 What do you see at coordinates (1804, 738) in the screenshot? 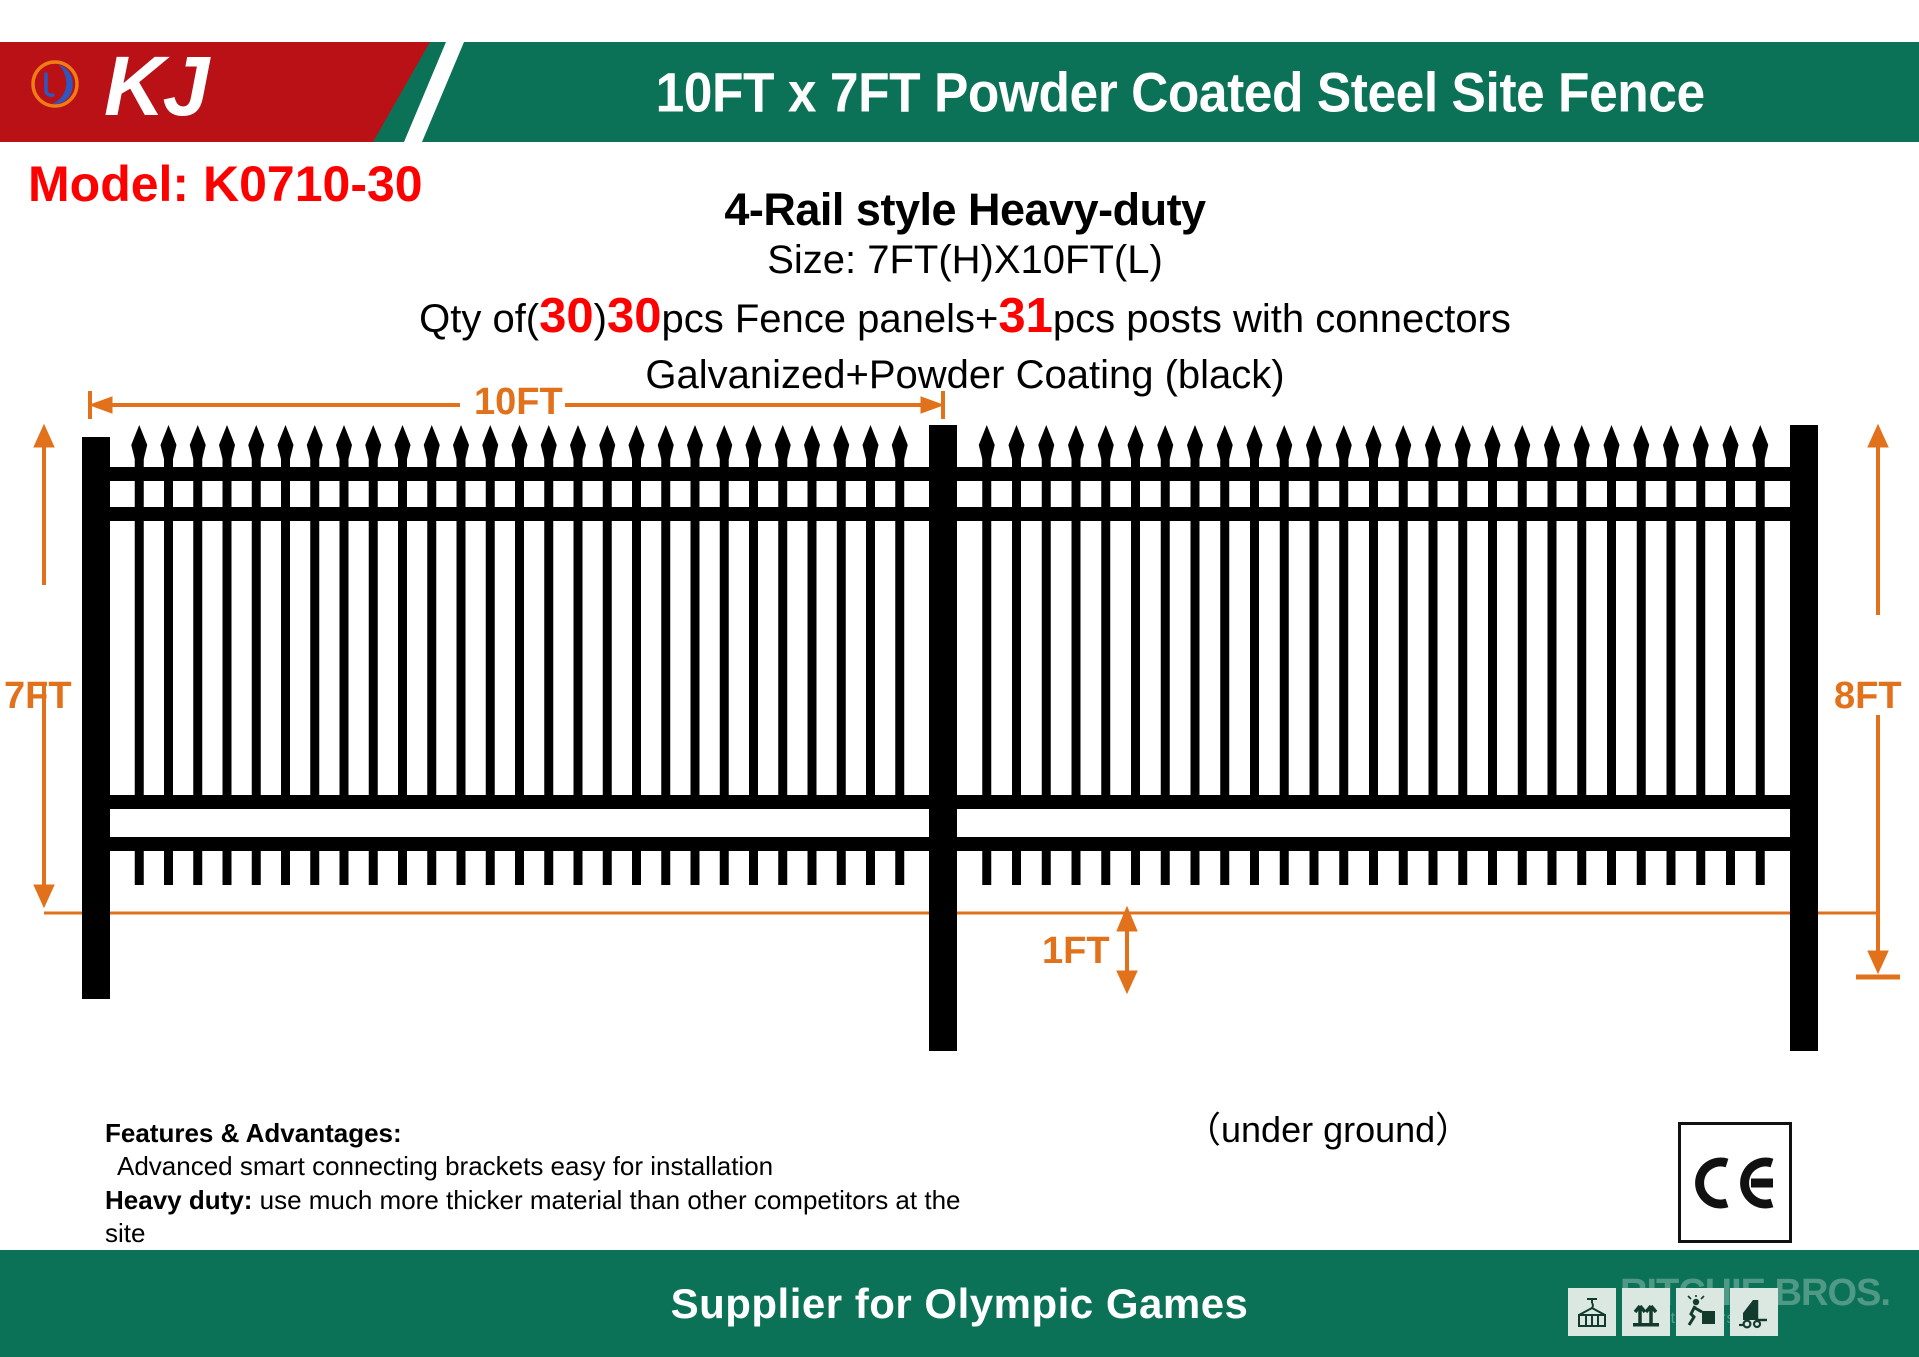
I see `fence-post-right` at bounding box center [1804, 738].